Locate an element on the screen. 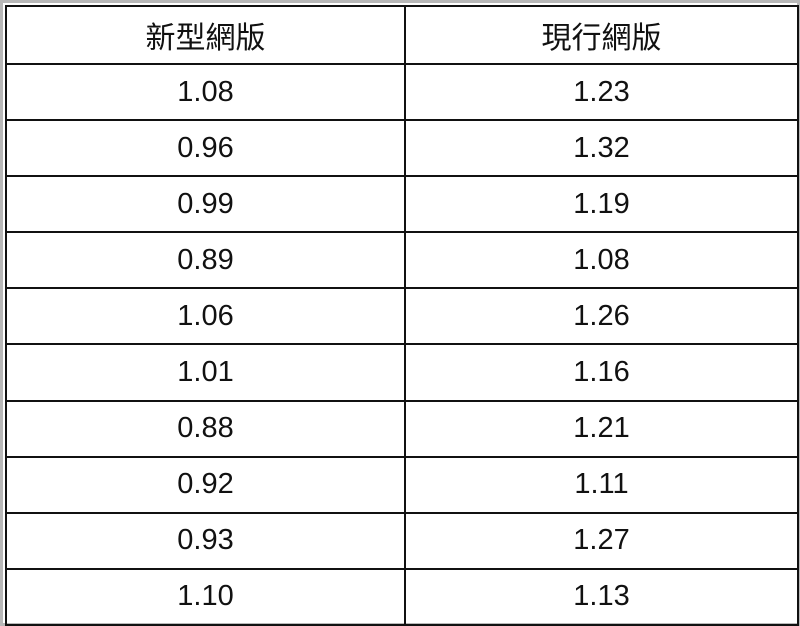 This screenshot has height=626, width=800. cell-current-screen: 1.08 is located at coordinates (601, 260).